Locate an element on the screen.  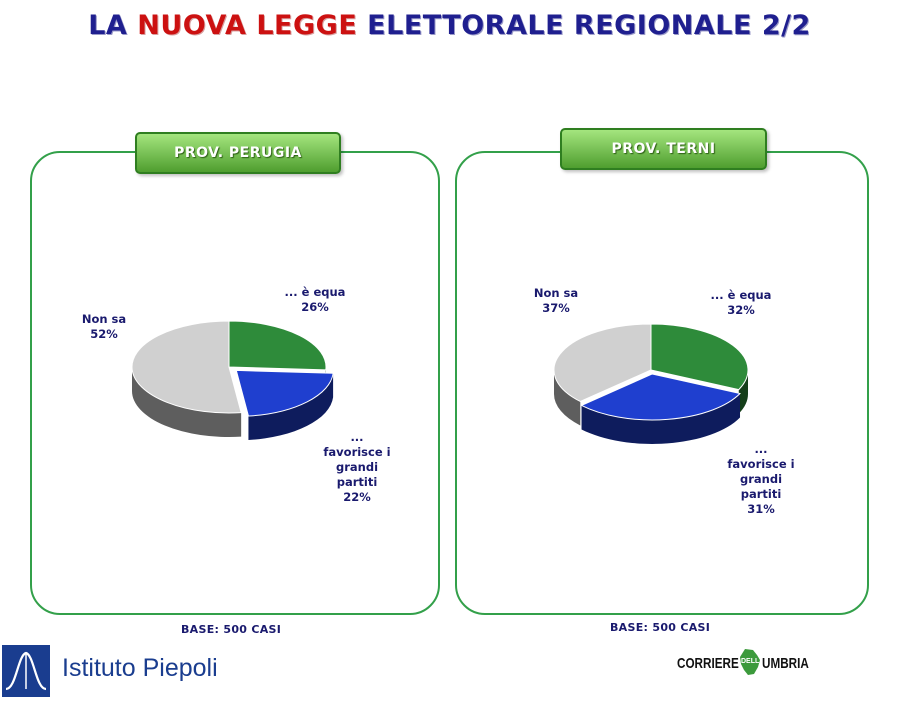
label-perugia-favorisce-line2: favorisce i is located at coordinates (357, 452).